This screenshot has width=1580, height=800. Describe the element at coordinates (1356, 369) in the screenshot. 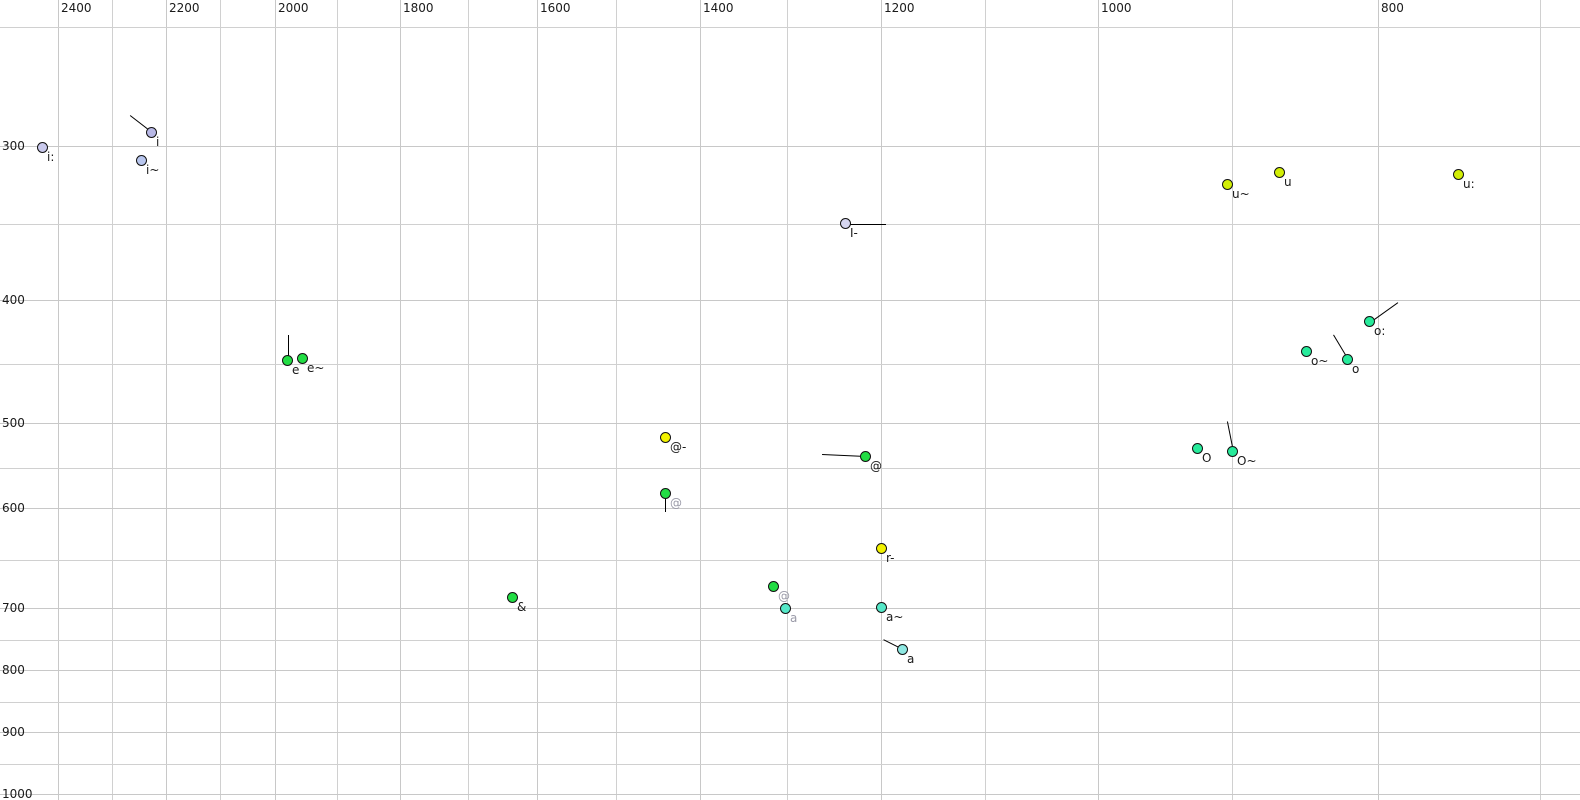

I see `vowel-point-label: o` at that location.